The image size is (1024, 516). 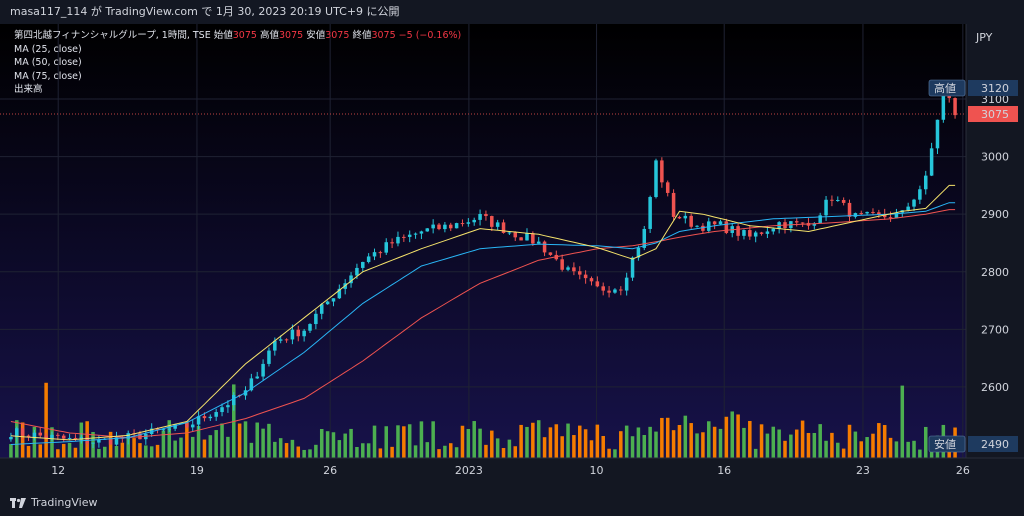 I want to click on ma50-legend: MA (50, close), so click(x=48, y=62).